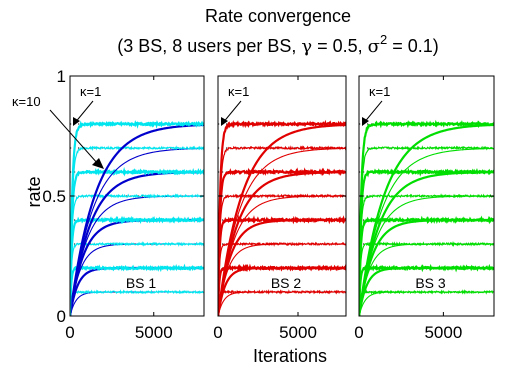  I want to click on kappa10-annotation: κ=10, so click(26, 101).